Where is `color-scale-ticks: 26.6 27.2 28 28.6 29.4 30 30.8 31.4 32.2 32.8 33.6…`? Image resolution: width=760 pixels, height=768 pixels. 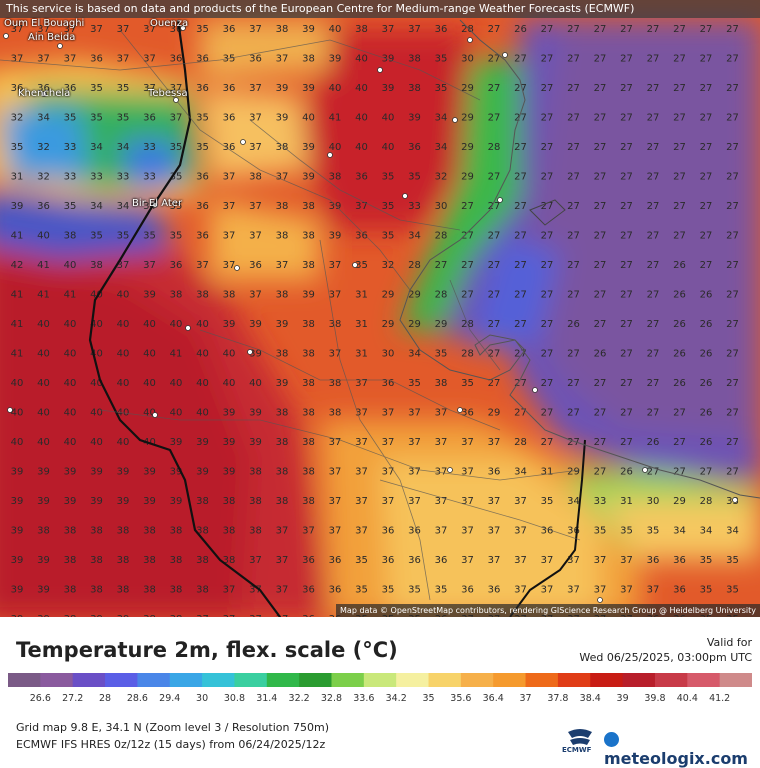
color-scale-ticks: 26.6 27.2 28 28.6 29.4 30 30.8 31.4 32.2 32.8 33.6… is located at coordinates (380, 700).